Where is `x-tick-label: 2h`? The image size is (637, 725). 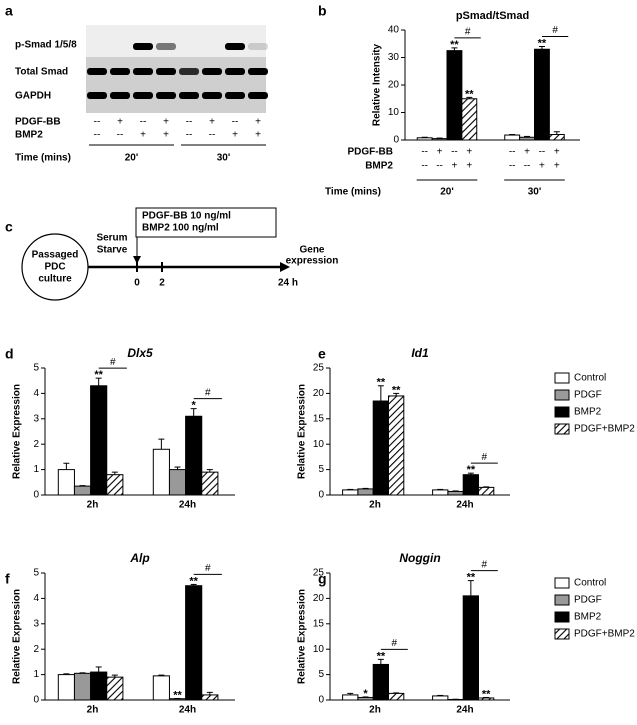
x-tick-label: 2h is located at coordinates (375, 710).